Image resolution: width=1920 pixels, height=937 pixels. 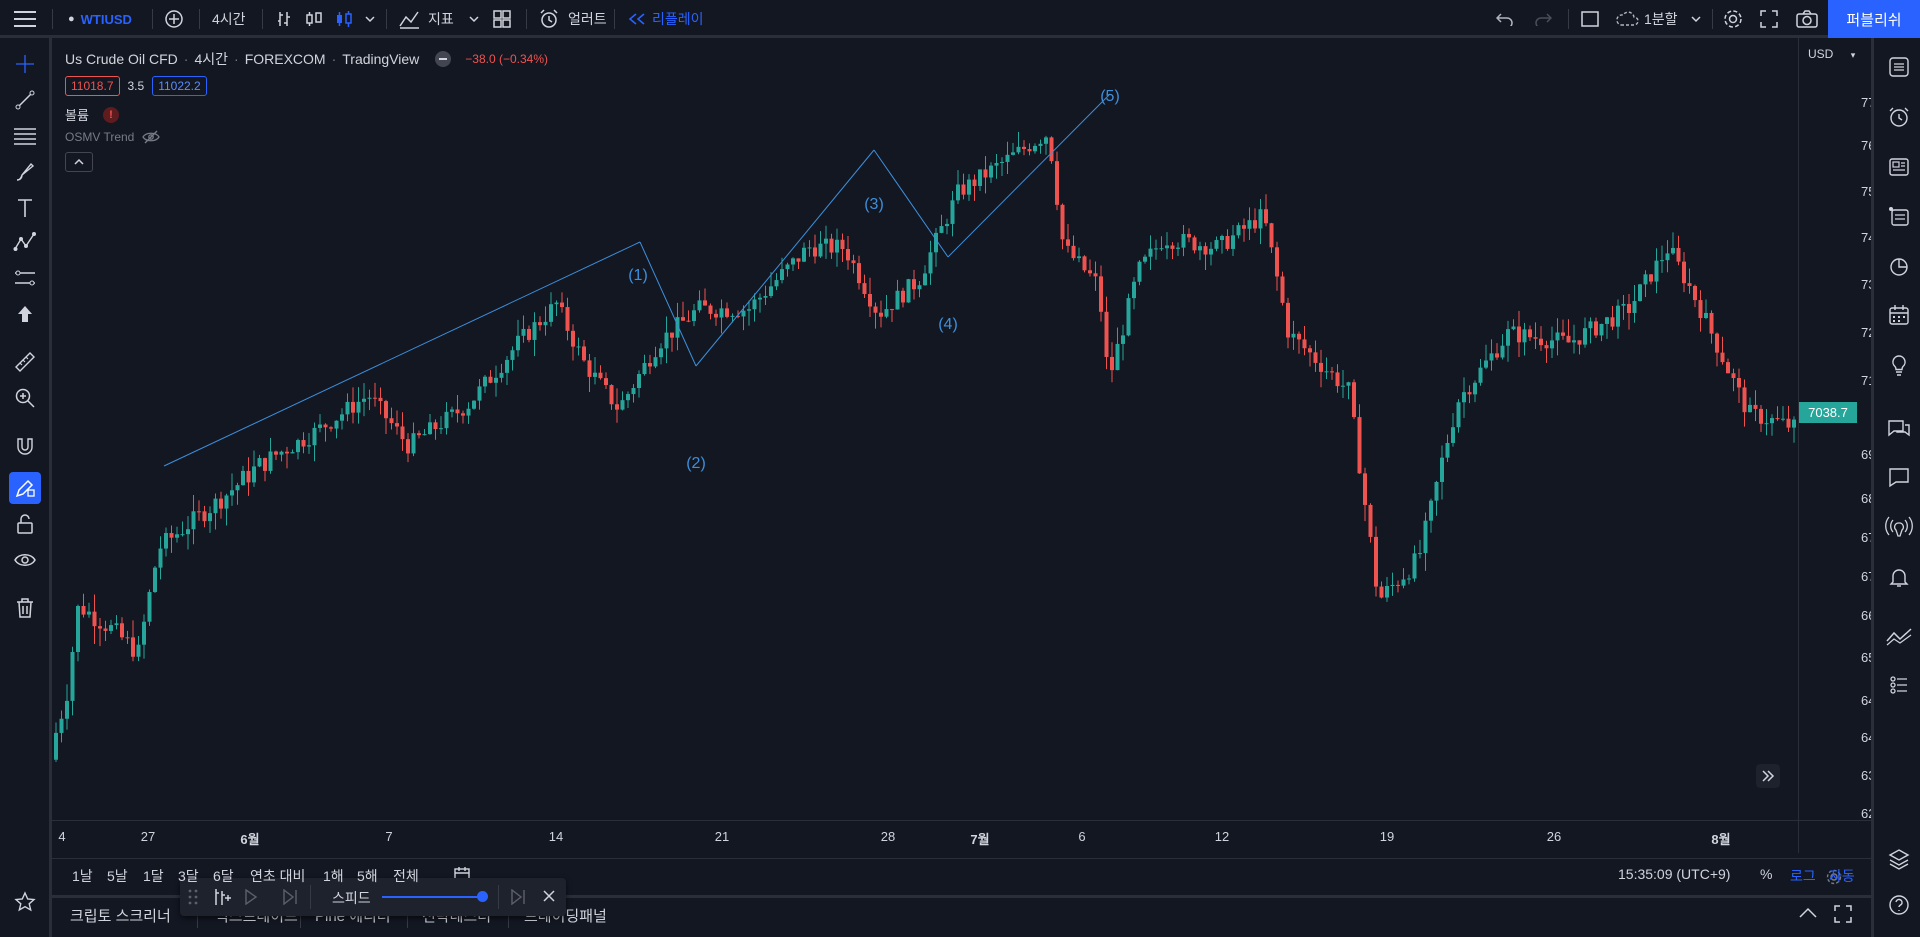 I want to click on range-bar, so click(x=961, y=875).